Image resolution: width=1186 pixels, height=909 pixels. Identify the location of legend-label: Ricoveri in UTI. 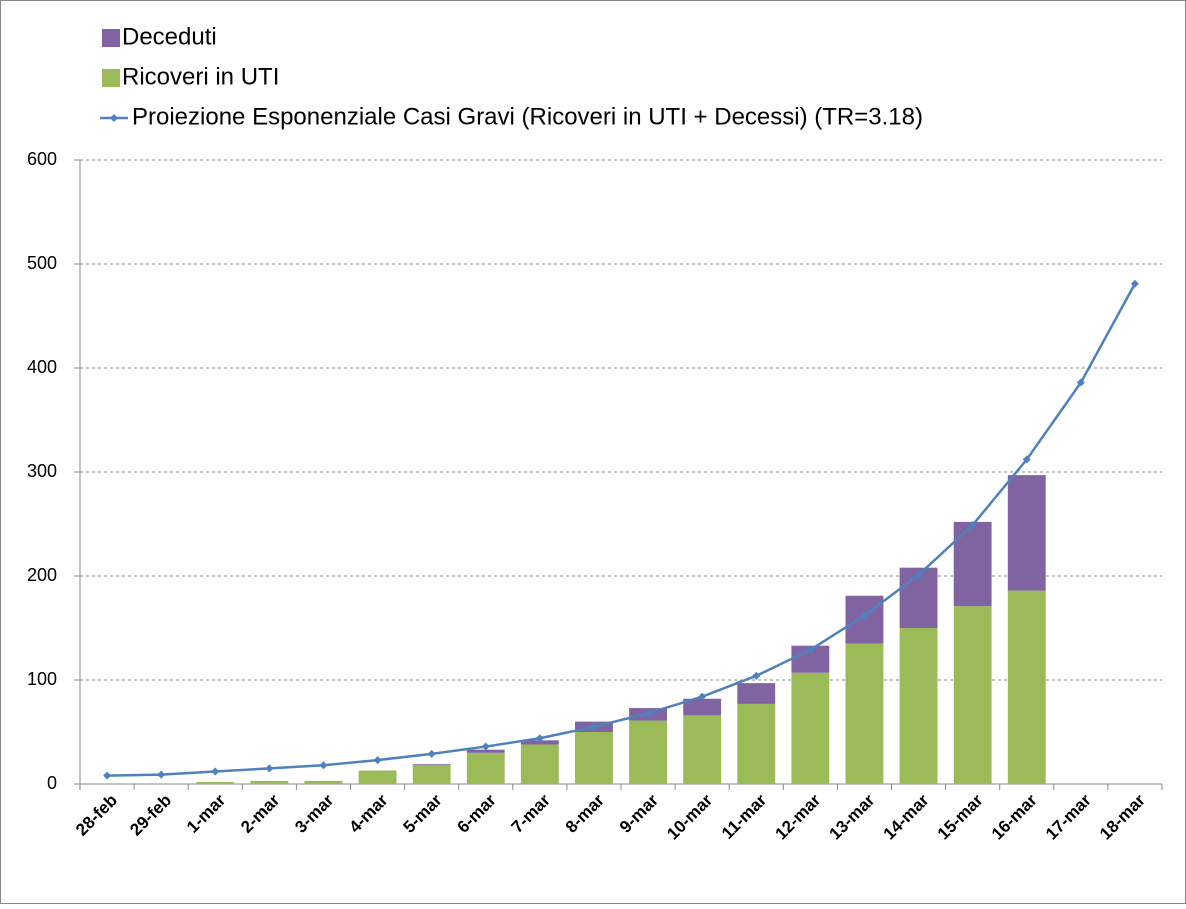
(200, 76).